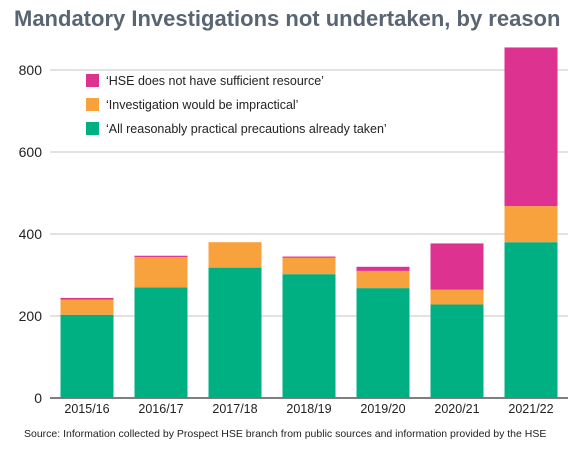 The image size is (584, 453). What do you see at coordinates (202, 105) in the screenshot?
I see `legend-label-1: ‘Investigation would be impractical’` at bounding box center [202, 105].